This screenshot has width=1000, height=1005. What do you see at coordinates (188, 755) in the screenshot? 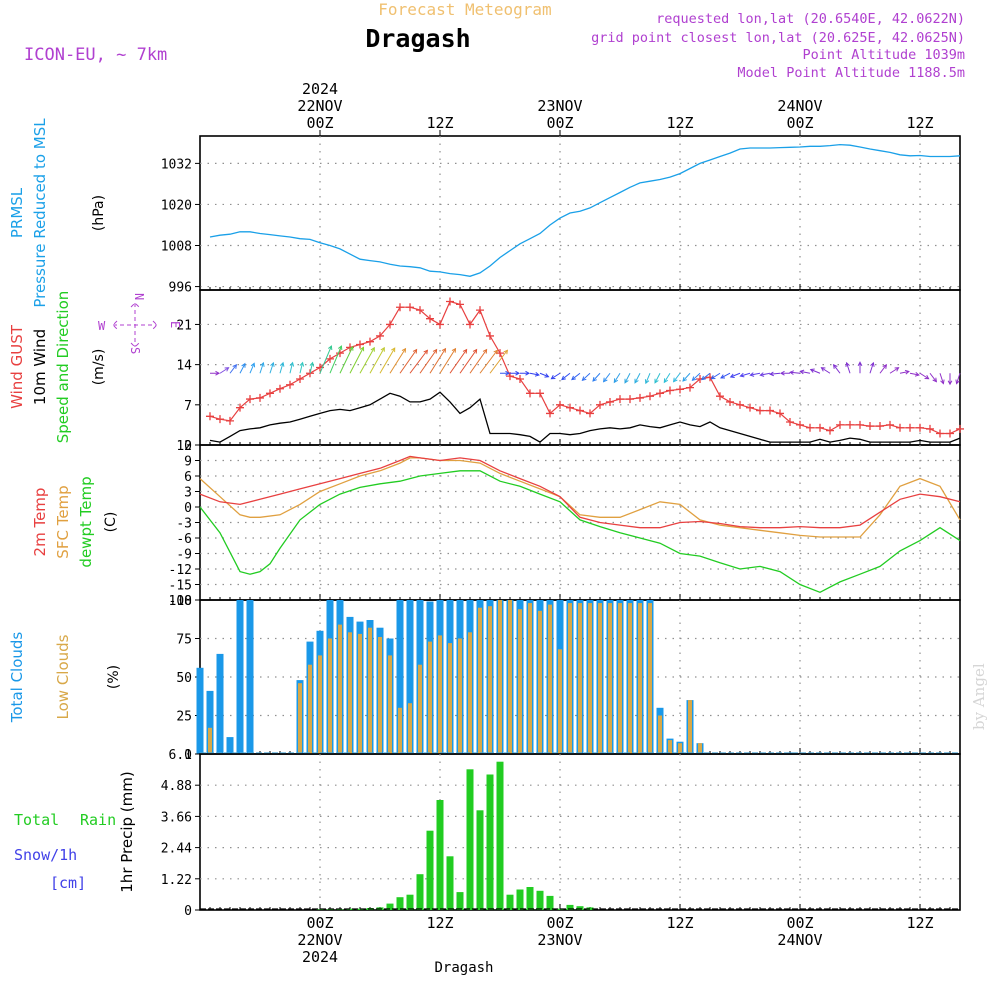
I see `clouds-ytick-label: 0` at bounding box center [188, 755].